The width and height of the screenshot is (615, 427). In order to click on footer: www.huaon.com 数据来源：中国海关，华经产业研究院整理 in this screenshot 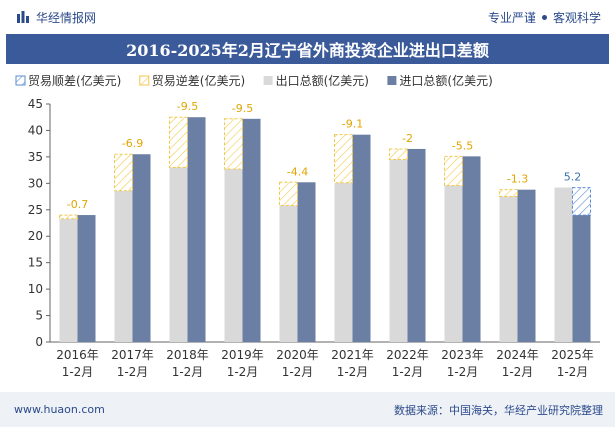, I will do `click(307, 409)`.